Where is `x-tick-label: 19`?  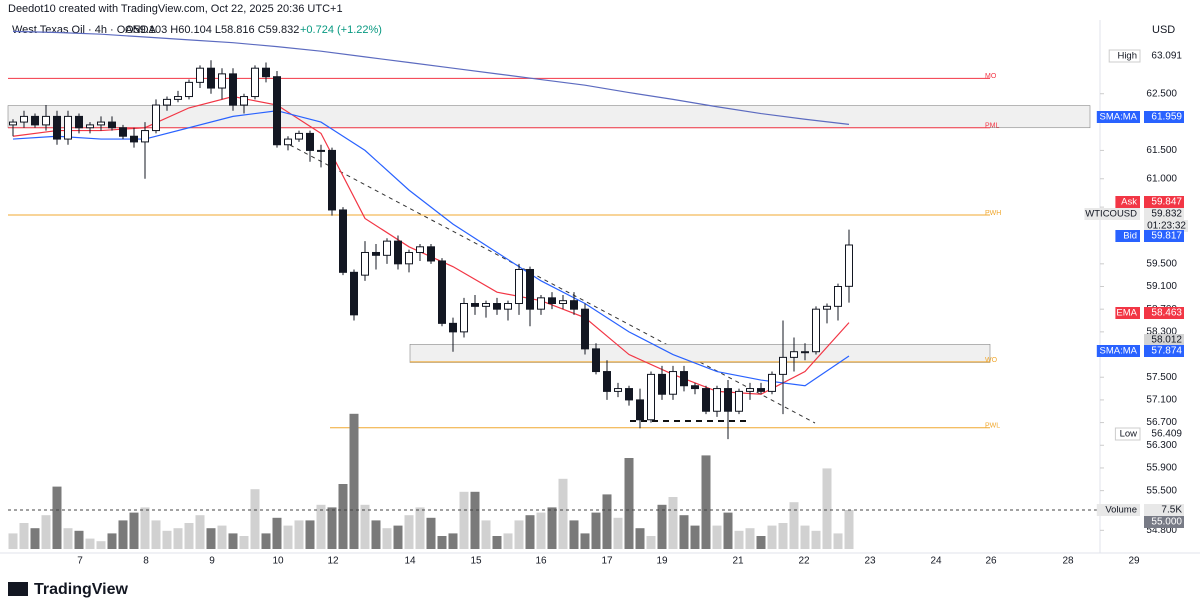 x-tick-label: 19 is located at coordinates (662, 561).